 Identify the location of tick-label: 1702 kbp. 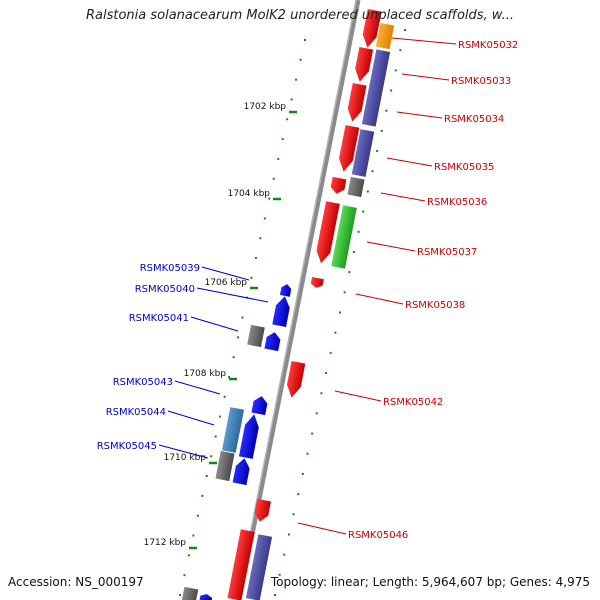
(265, 107).